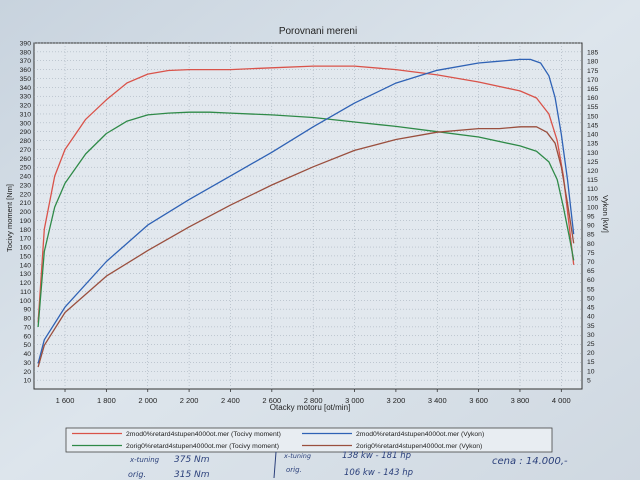  I want to click on y-left-tick-label-19: 200, so click(26, 212).